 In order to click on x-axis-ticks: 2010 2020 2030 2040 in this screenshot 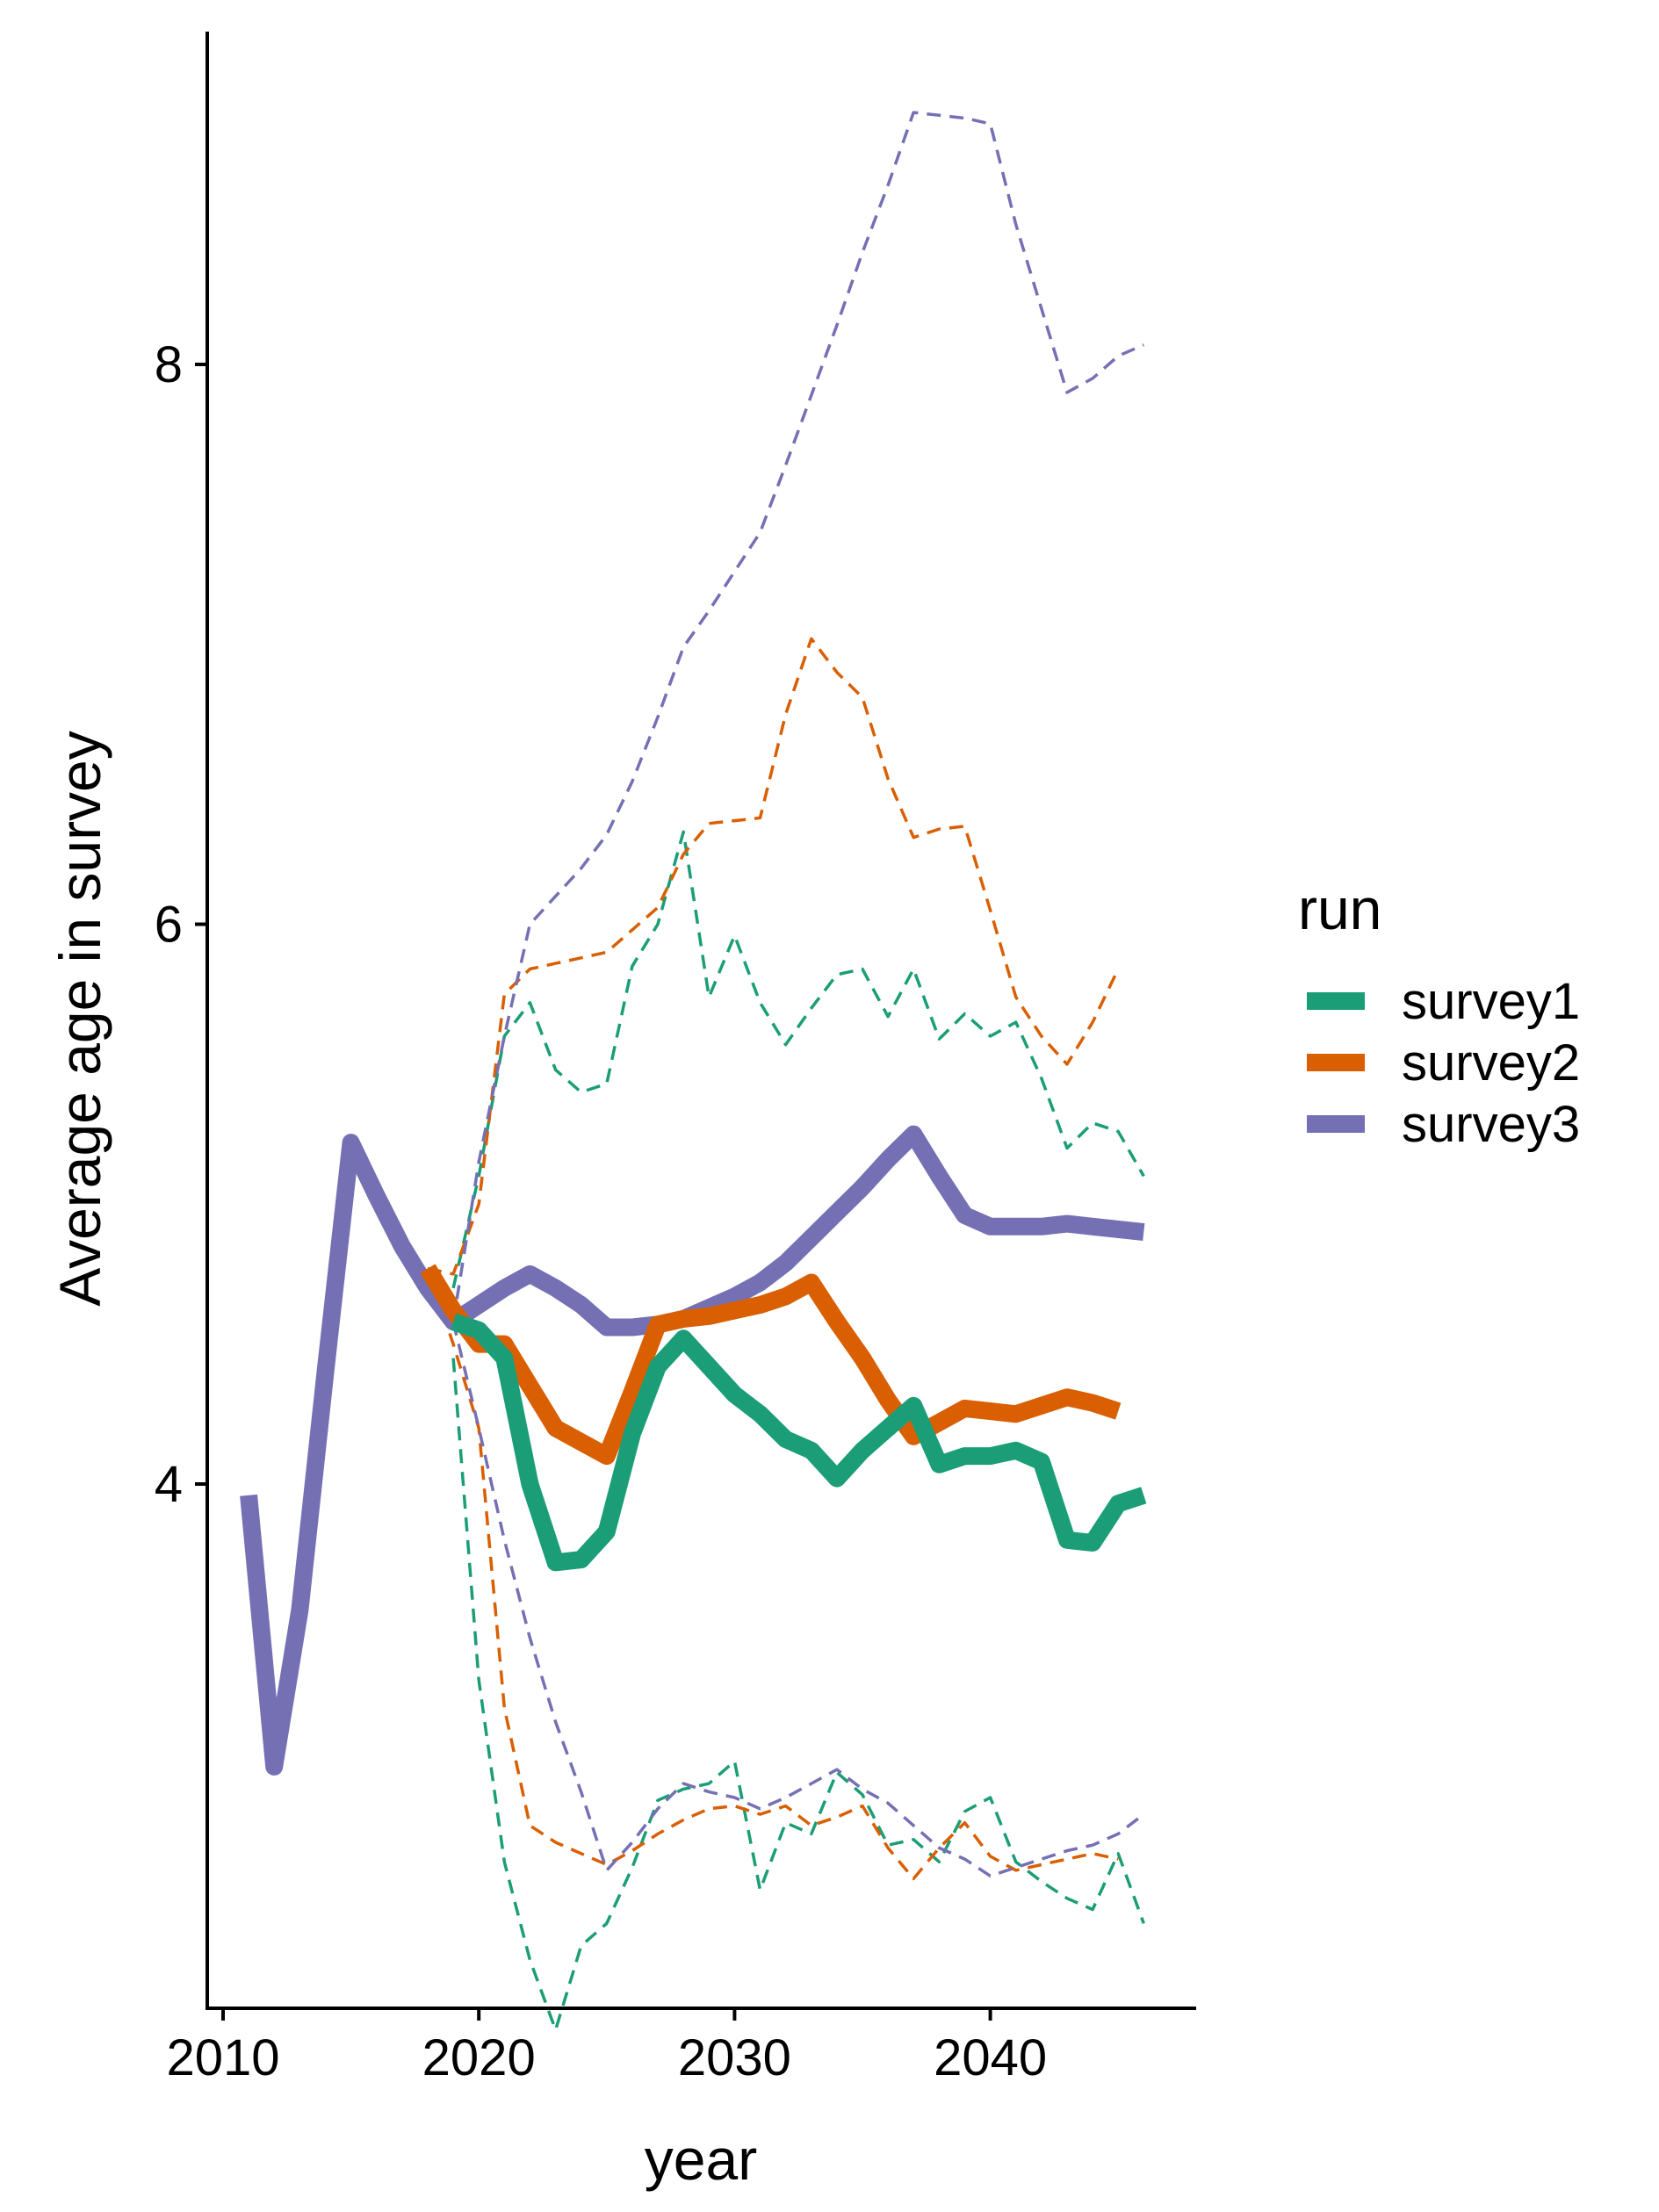, I will do `click(606, 2047)`.